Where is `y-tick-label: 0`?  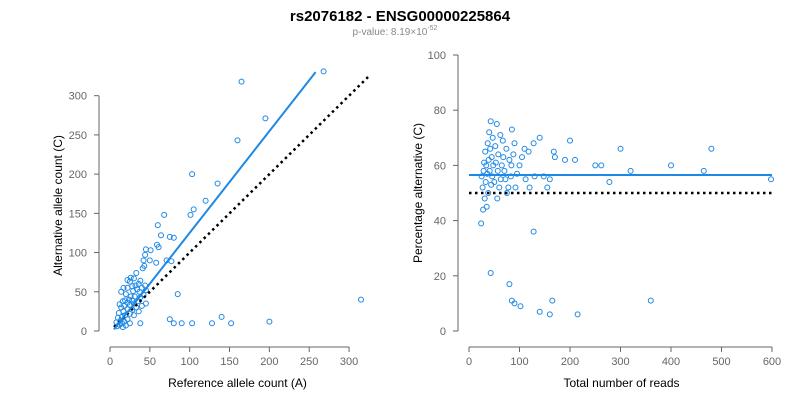 y-tick-label: 0 is located at coordinates (84, 332).